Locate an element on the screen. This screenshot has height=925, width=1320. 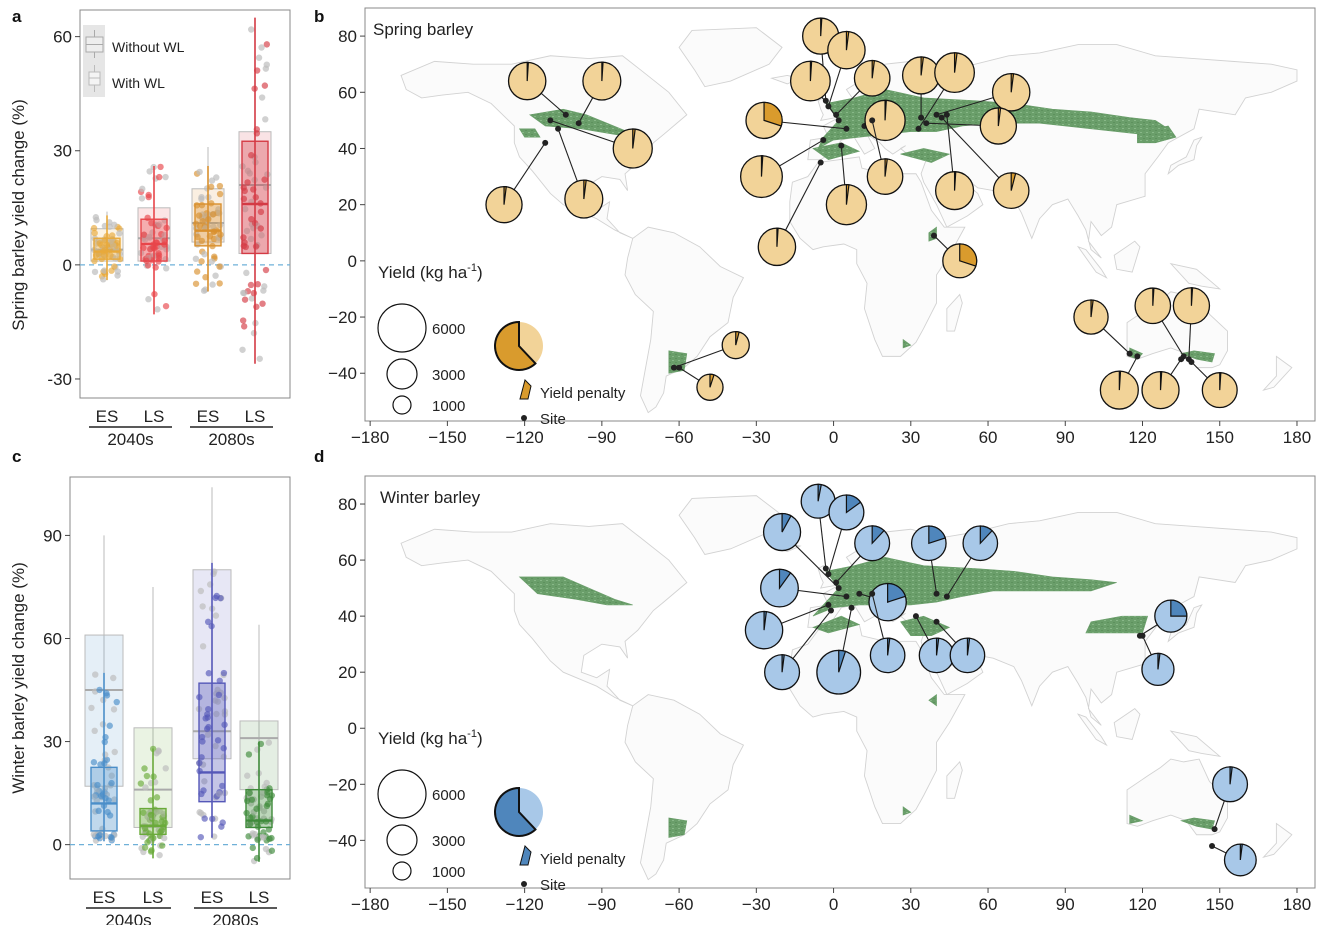
x-tick-label: −90 is located at coordinates (601, 904).